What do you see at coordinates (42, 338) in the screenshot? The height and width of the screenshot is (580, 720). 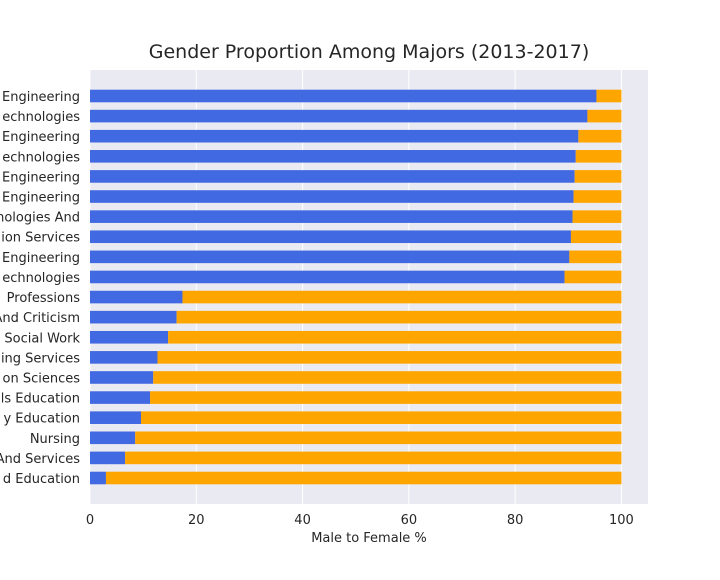 I see `y-tick-label: Social Work` at bounding box center [42, 338].